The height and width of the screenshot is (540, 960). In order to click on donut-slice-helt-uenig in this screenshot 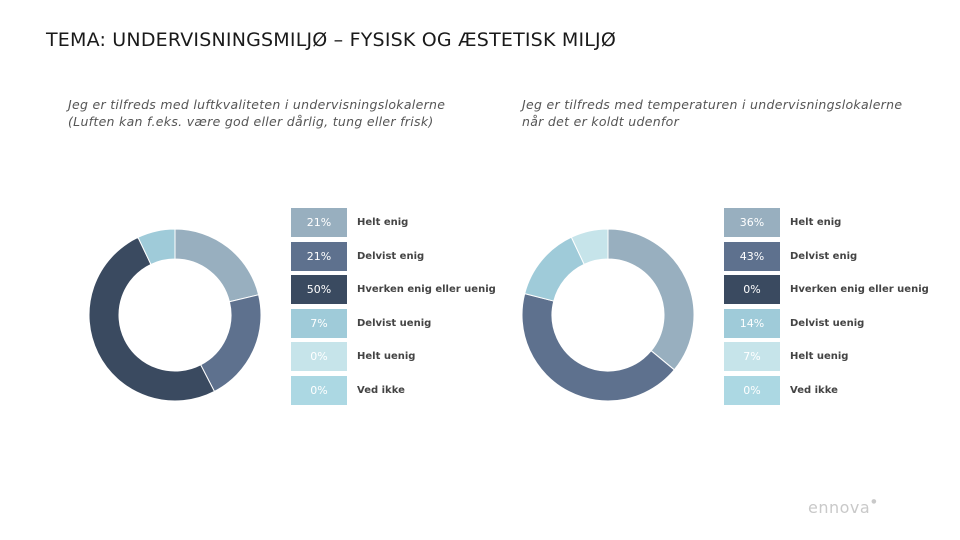, I will do `click(589, 246)`.